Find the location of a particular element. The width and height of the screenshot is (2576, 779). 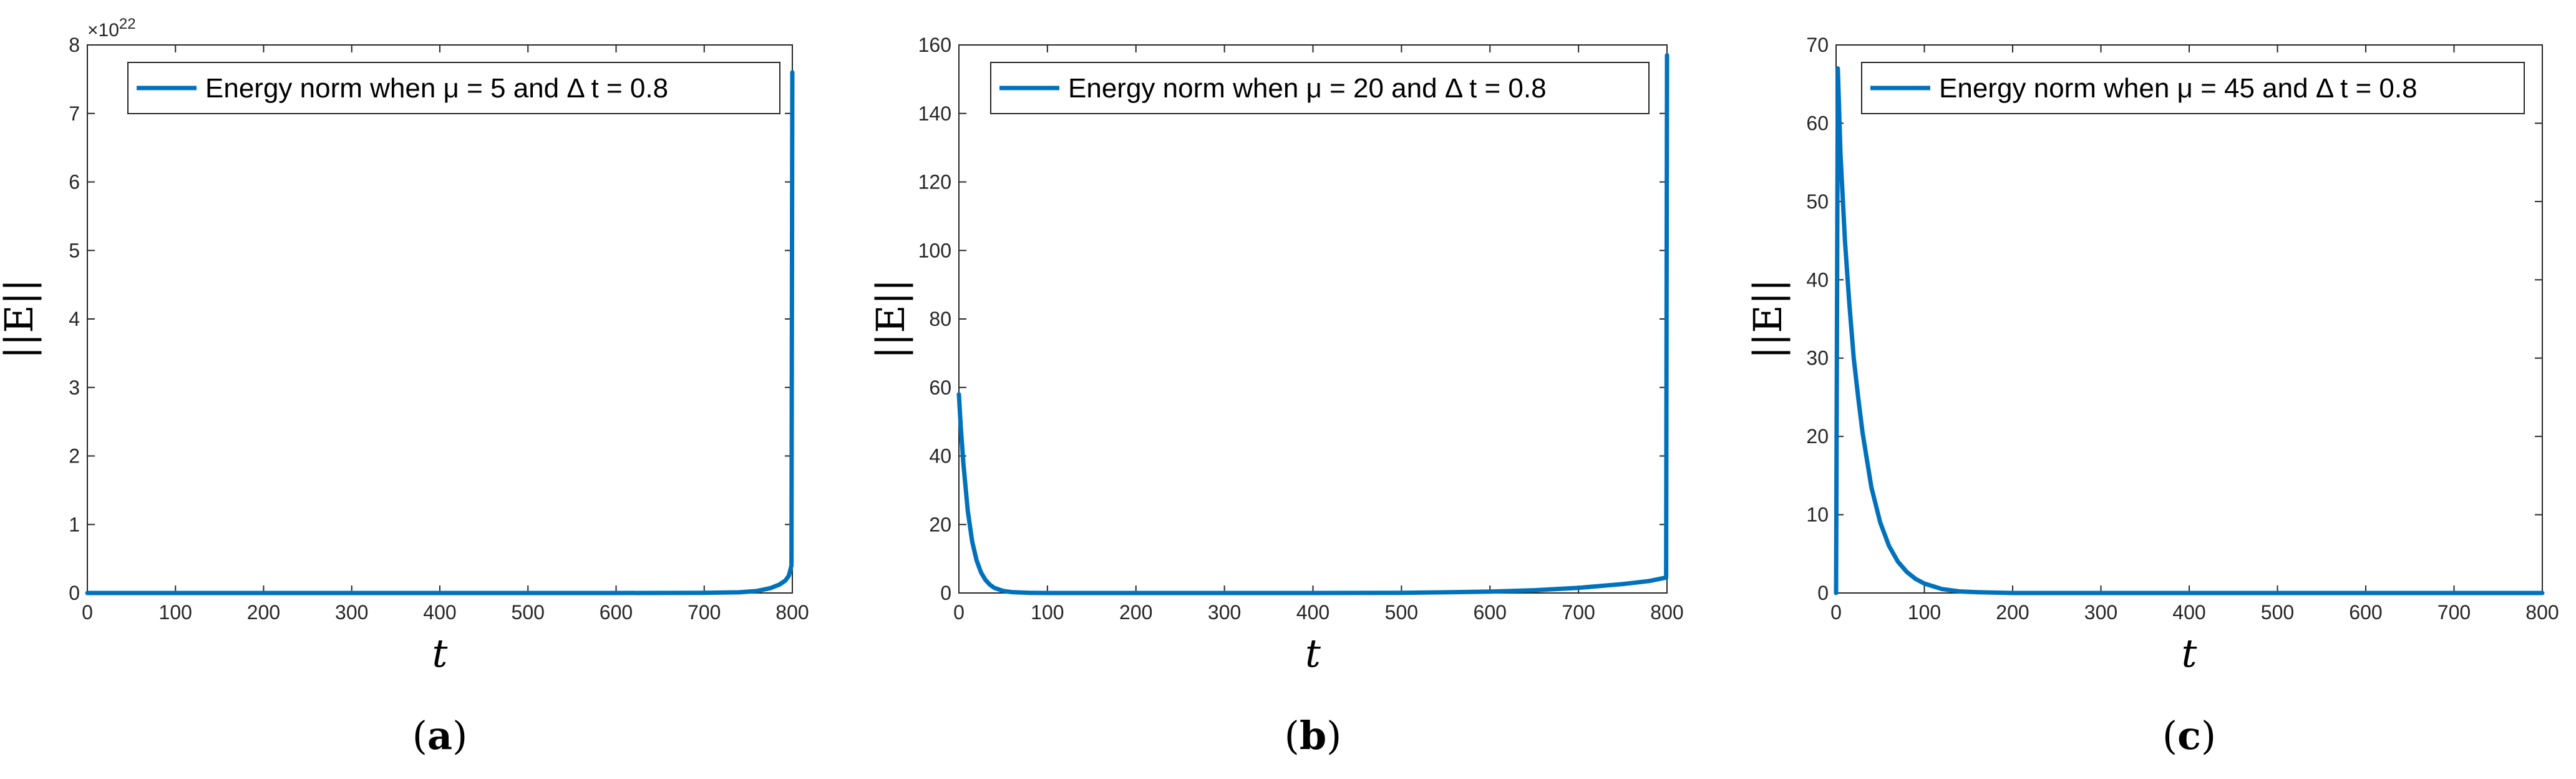

y-tick-label: 6 is located at coordinates (74, 183).